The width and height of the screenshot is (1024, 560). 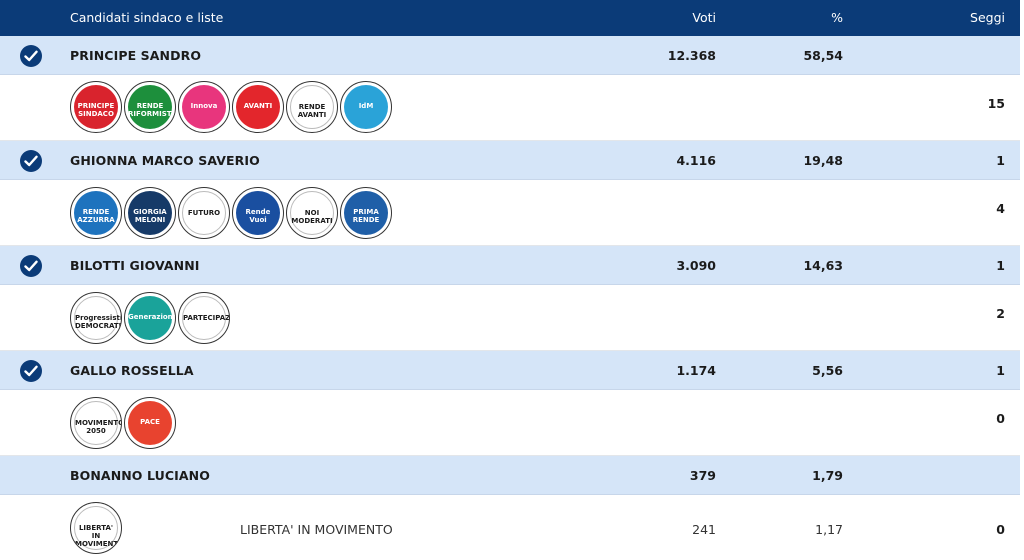 What do you see at coordinates (312, 213) in the screenshot?
I see `noi-moderati-logo: NOI MODERATI` at bounding box center [312, 213].